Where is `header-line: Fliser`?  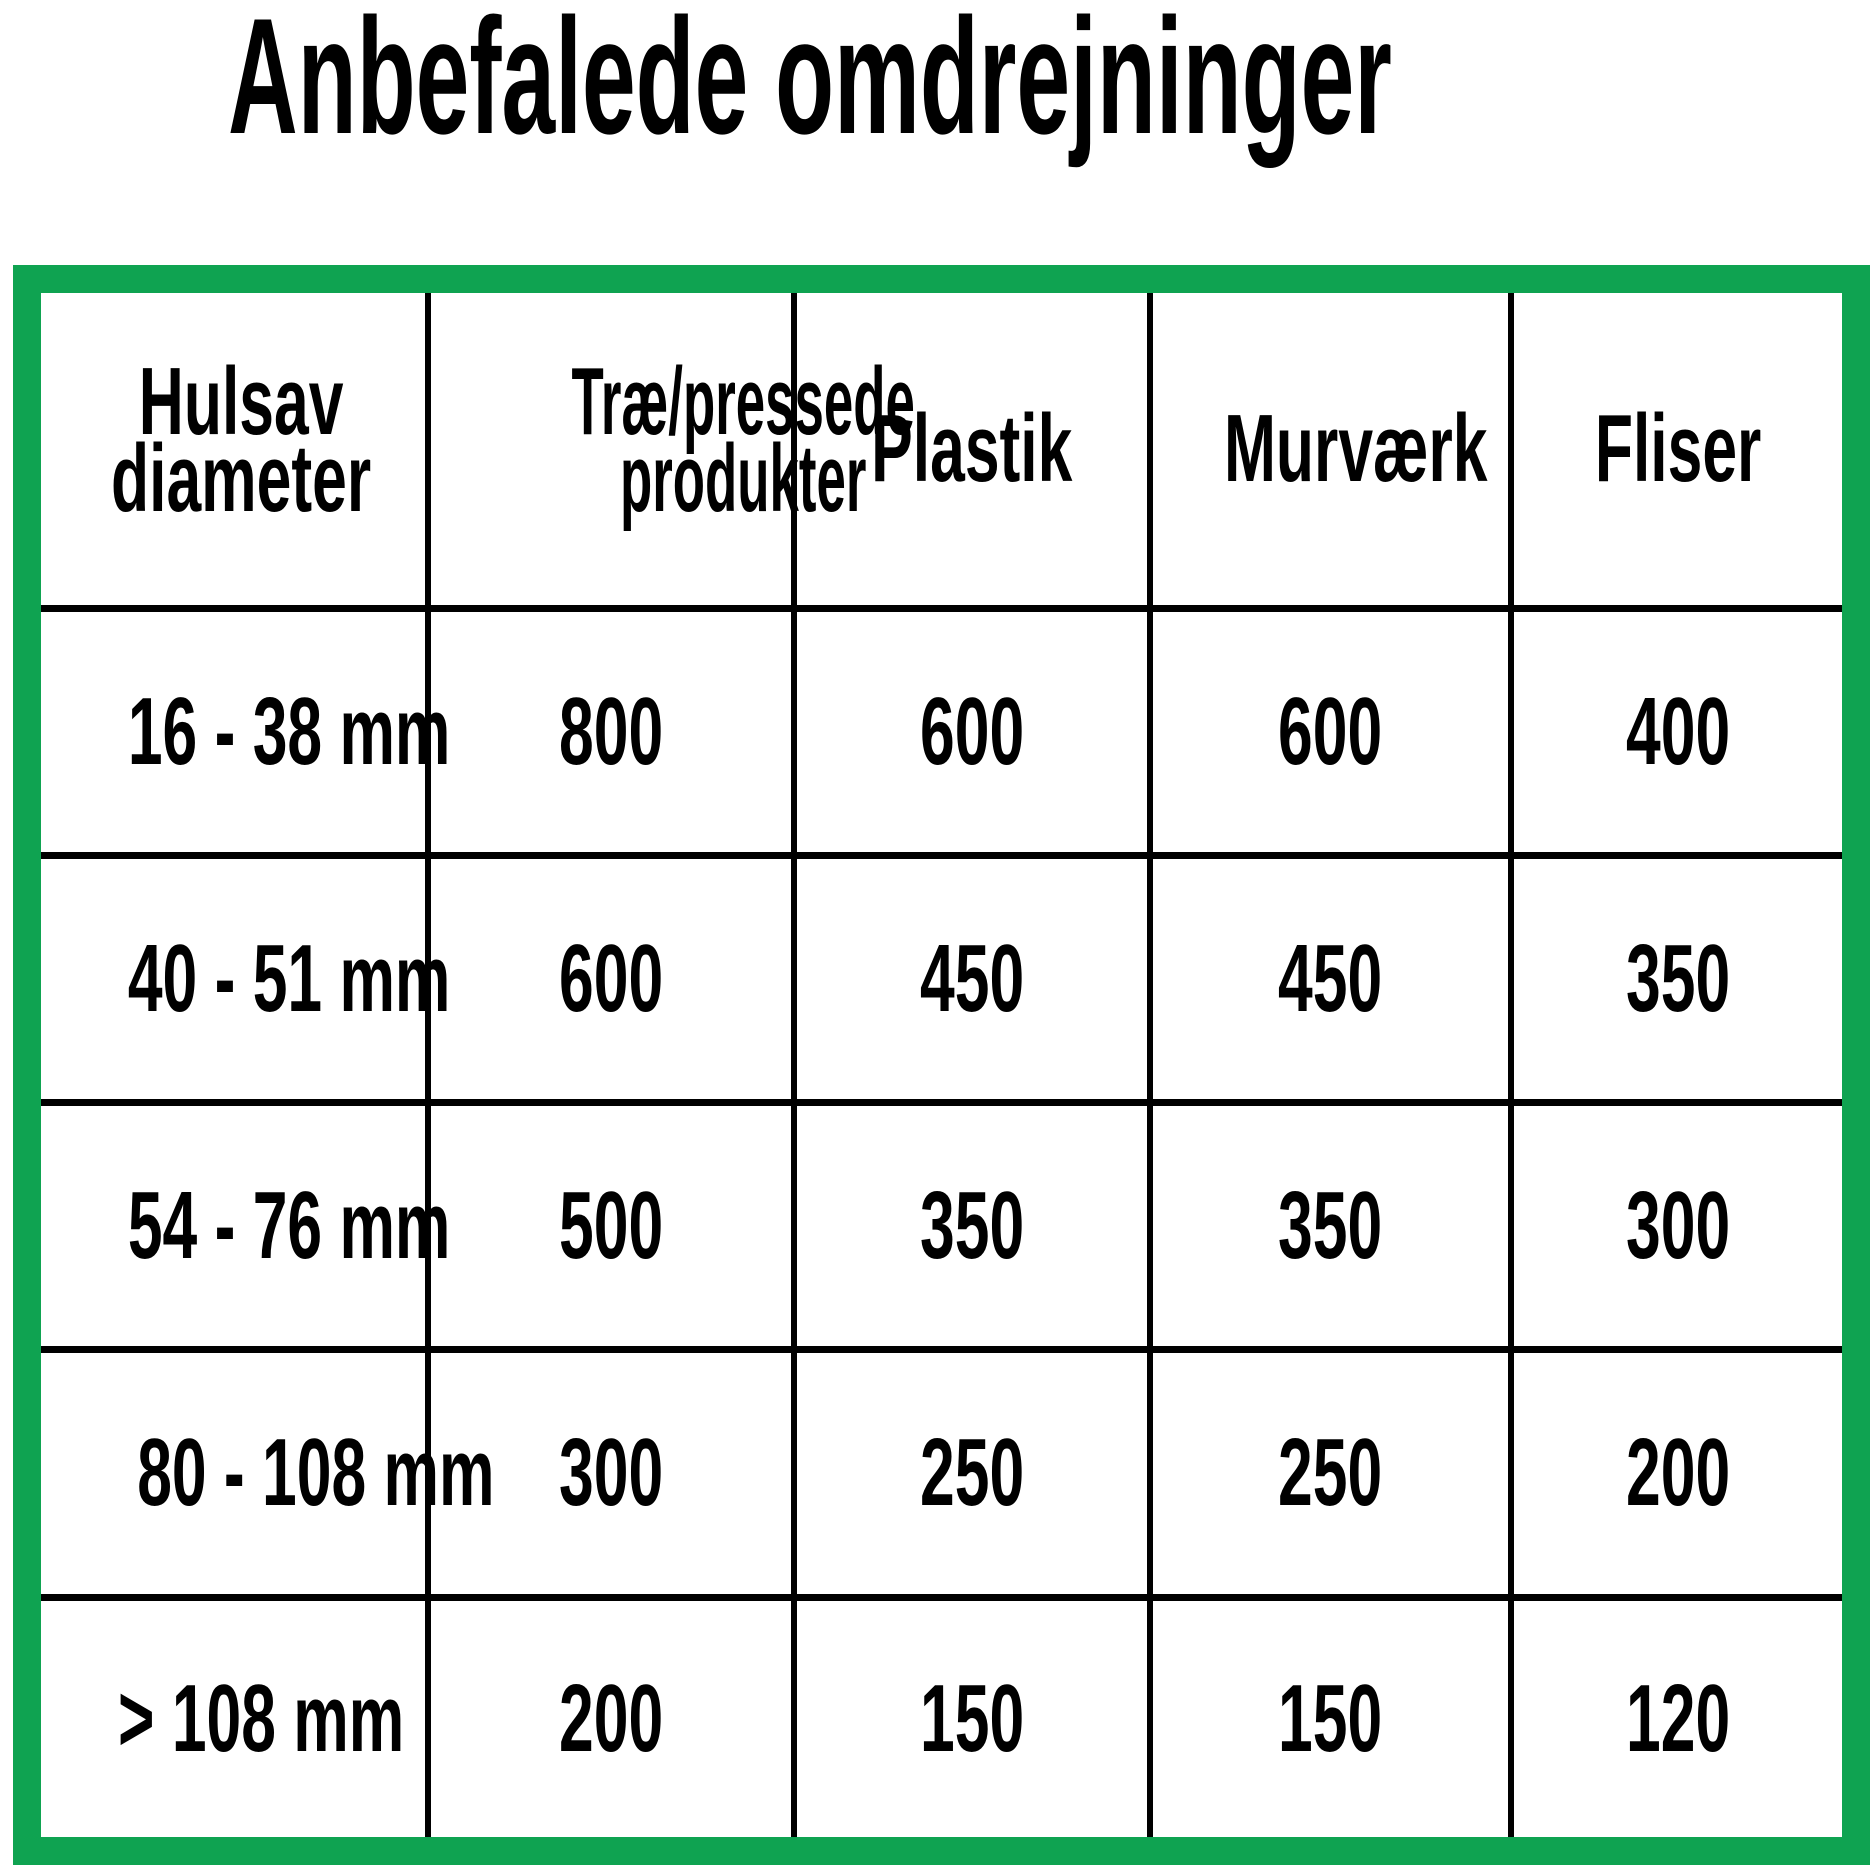
header-line: Fliser is located at coordinates (1678, 448).